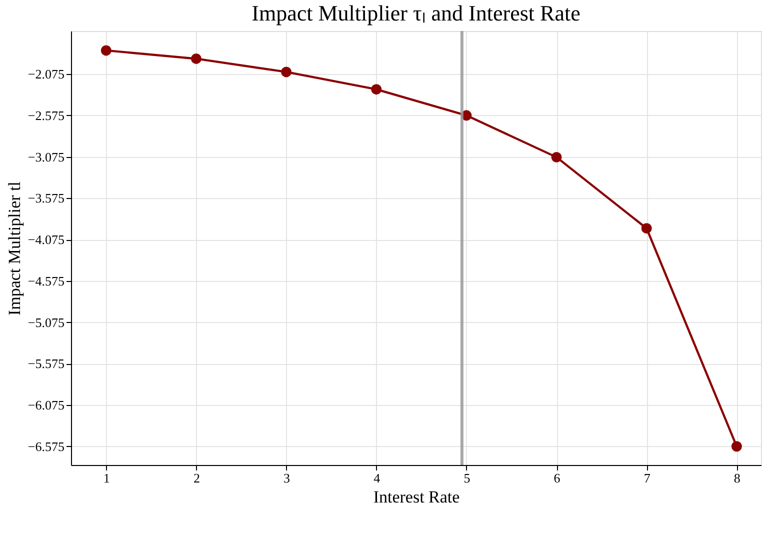 This screenshot has height=538, width=777. What do you see at coordinates (46, 280) in the screenshot?
I see `y-tick-label: −4.575` at bounding box center [46, 280].